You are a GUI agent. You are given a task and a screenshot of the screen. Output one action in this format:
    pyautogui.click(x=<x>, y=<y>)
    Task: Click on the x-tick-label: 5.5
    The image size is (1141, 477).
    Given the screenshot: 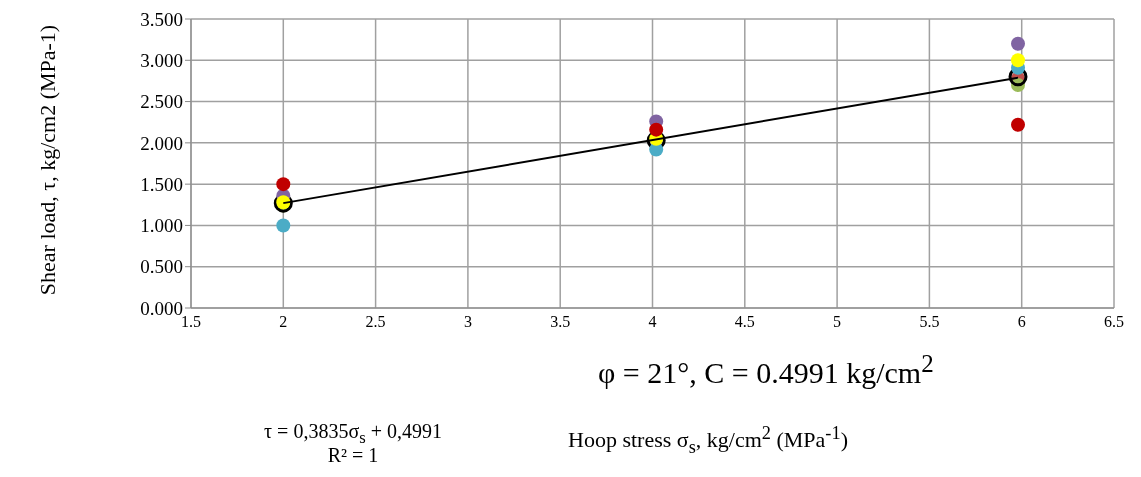 What is the action you would take?
    pyautogui.click(x=929, y=322)
    